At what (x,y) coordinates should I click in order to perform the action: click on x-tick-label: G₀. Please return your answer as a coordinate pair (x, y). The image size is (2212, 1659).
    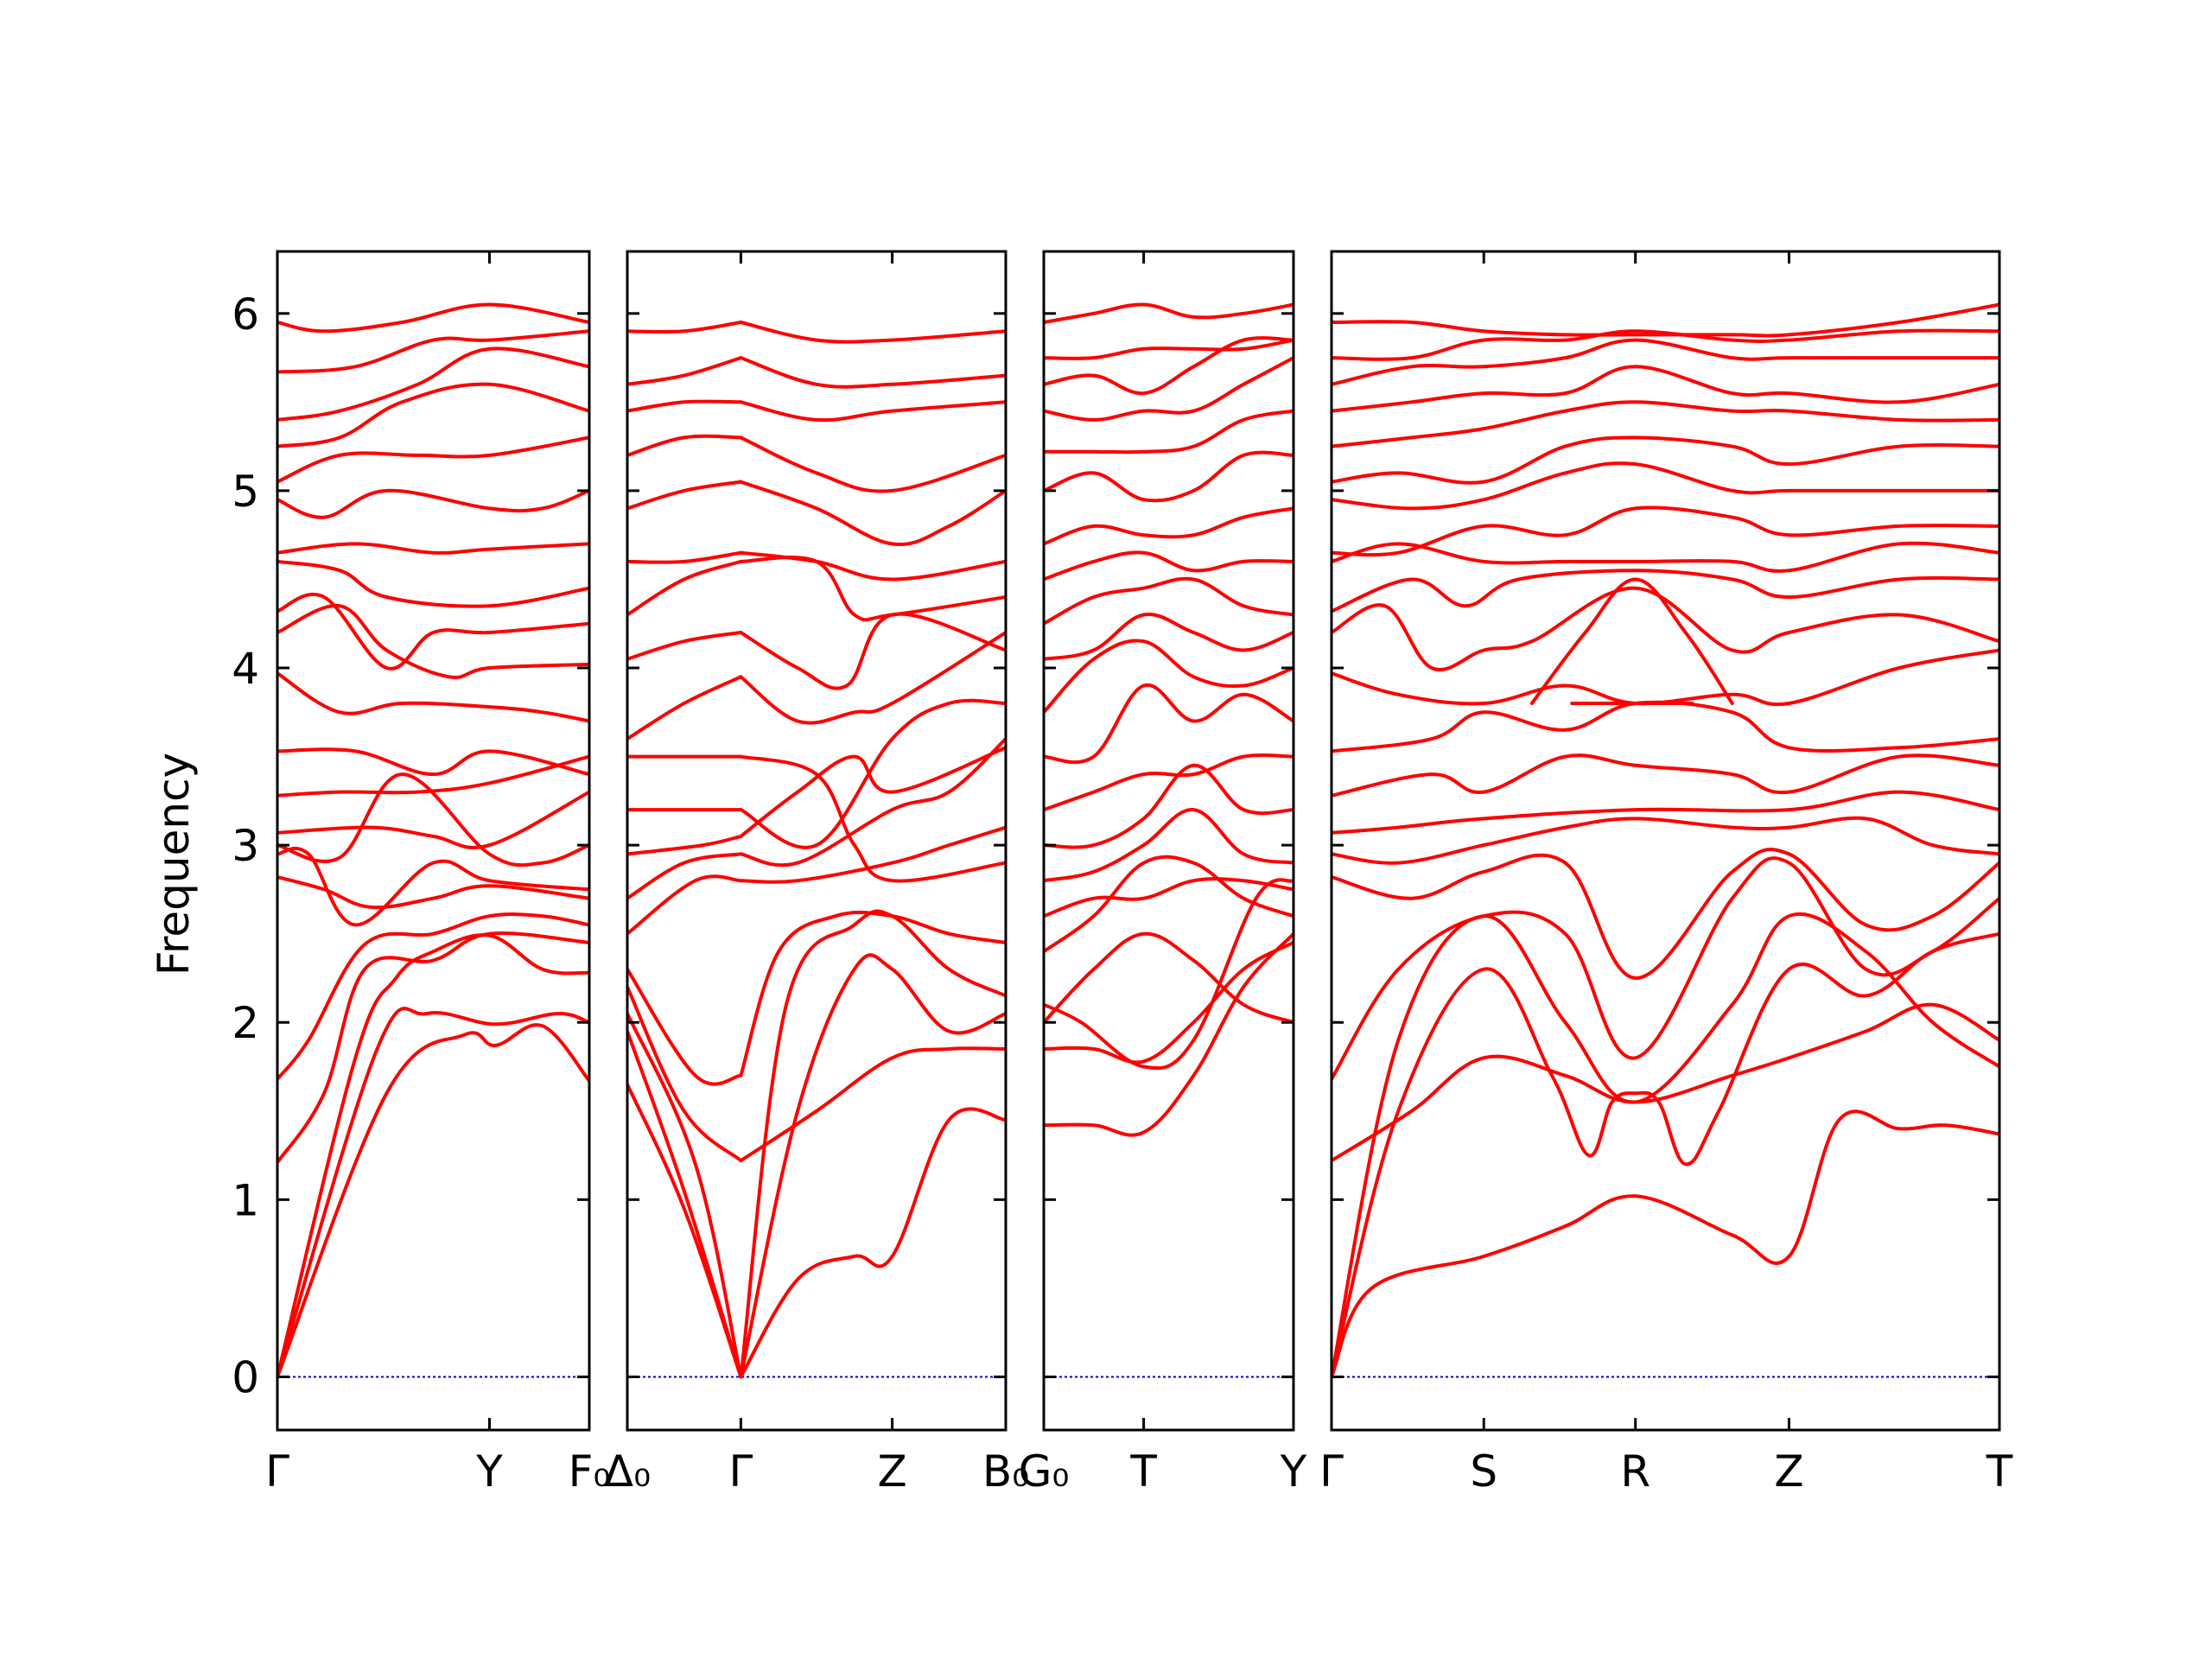
    Looking at the image, I should click on (1044, 1471).